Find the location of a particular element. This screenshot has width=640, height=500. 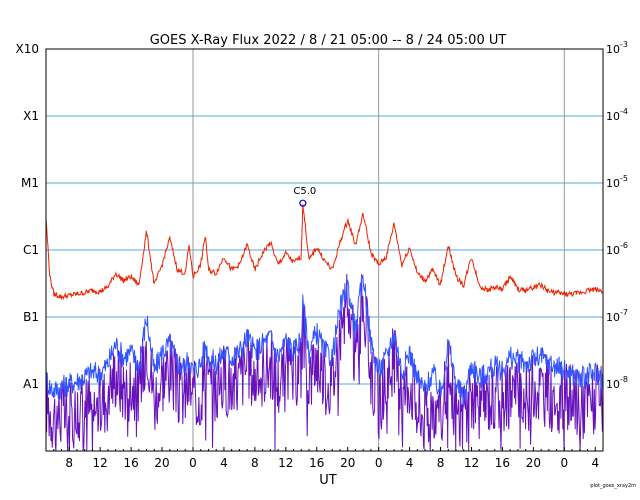

class-axis: X10 X1 M1 C1 B1 A1 is located at coordinates (28, 216).